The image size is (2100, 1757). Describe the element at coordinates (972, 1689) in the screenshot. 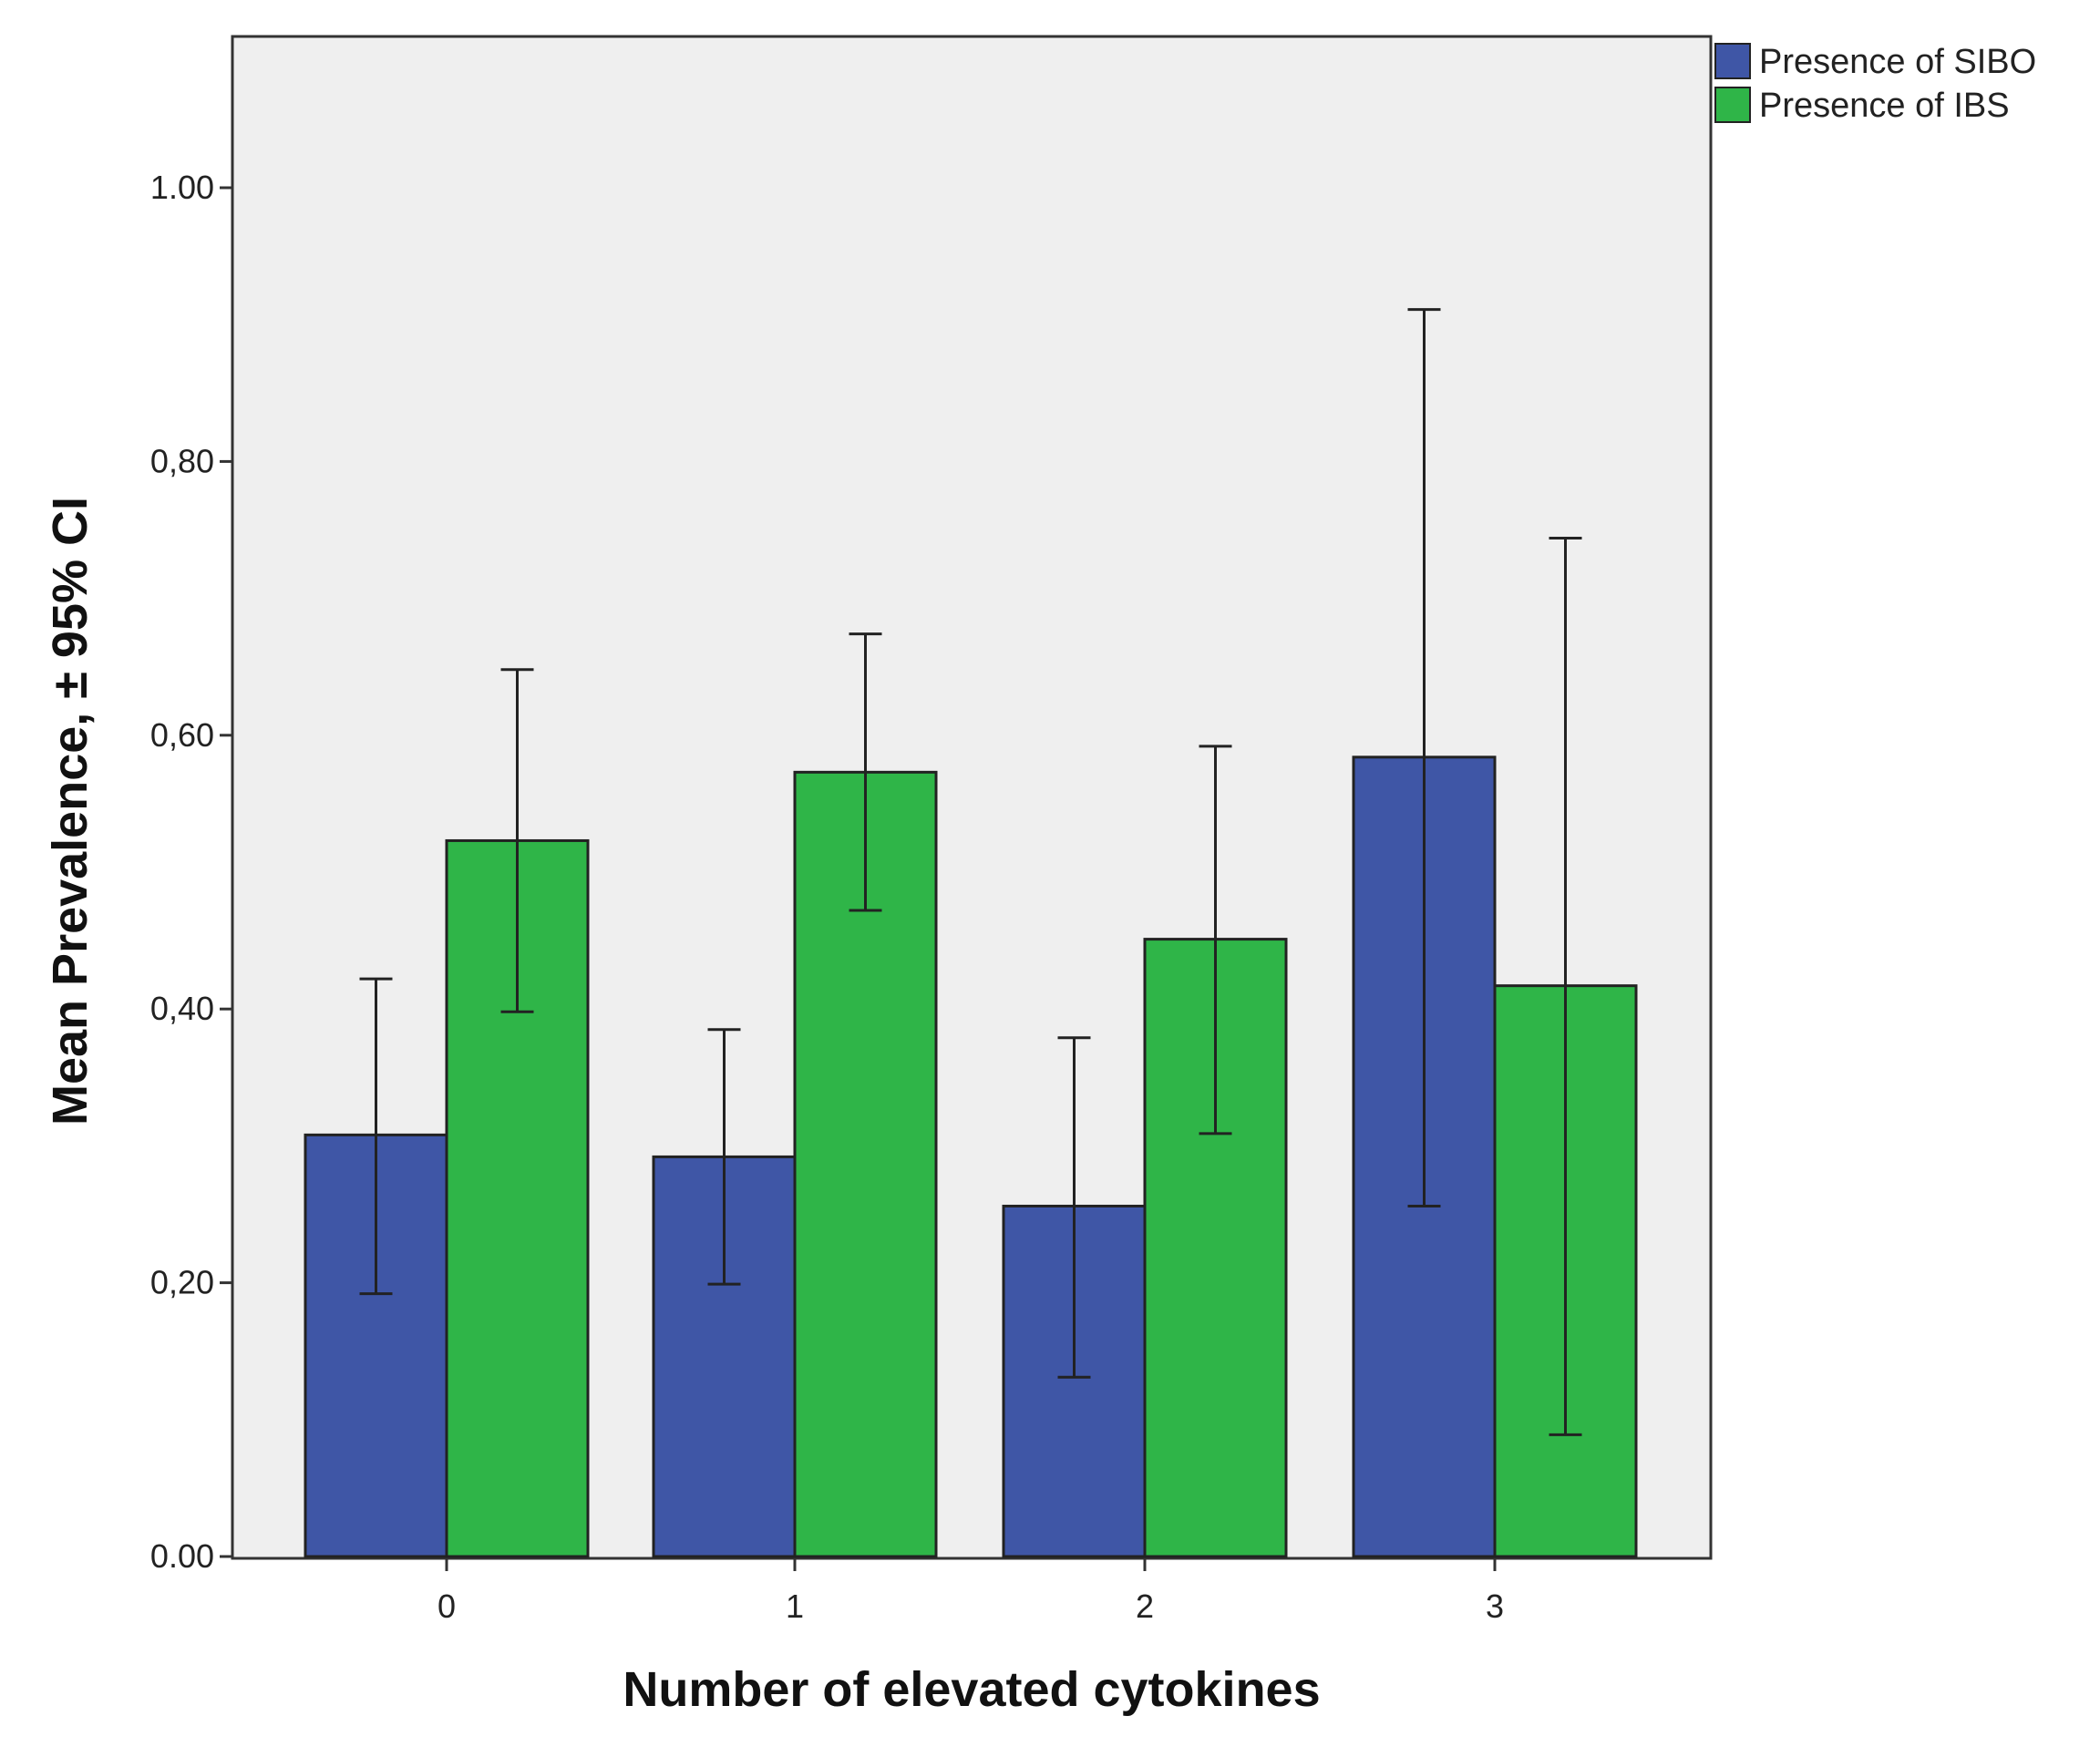

I see `x-axis-title: Number of elevated cytokines` at that location.